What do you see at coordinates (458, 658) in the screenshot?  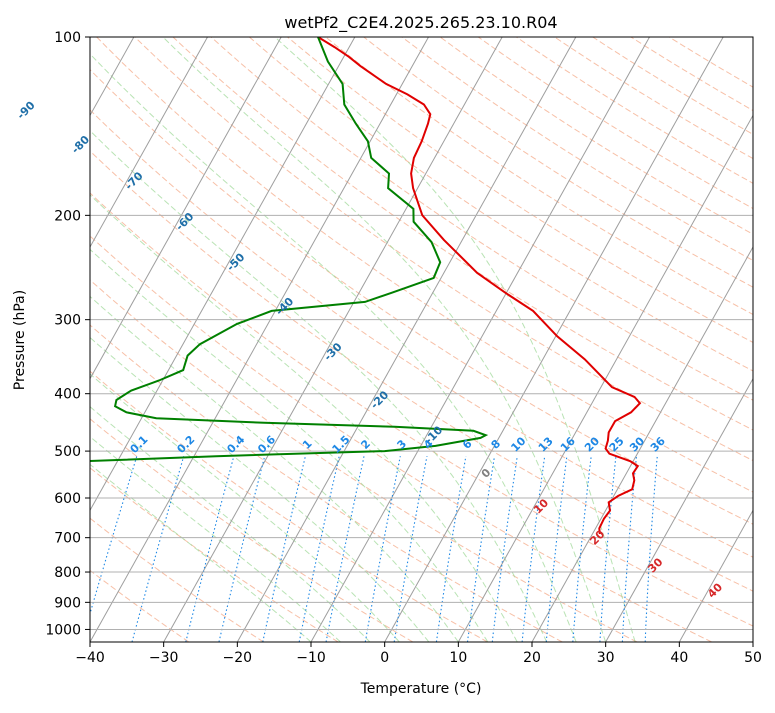 I see `x-tick-label: 10` at bounding box center [458, 658].